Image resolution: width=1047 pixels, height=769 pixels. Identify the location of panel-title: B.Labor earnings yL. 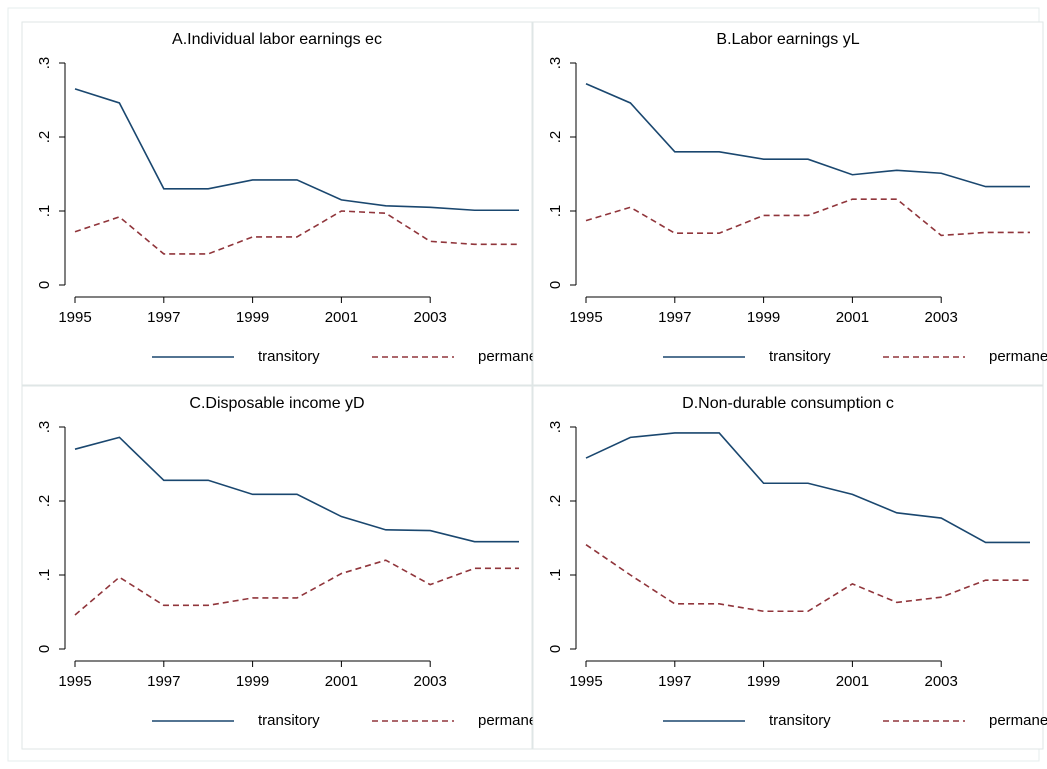
(787, 39).